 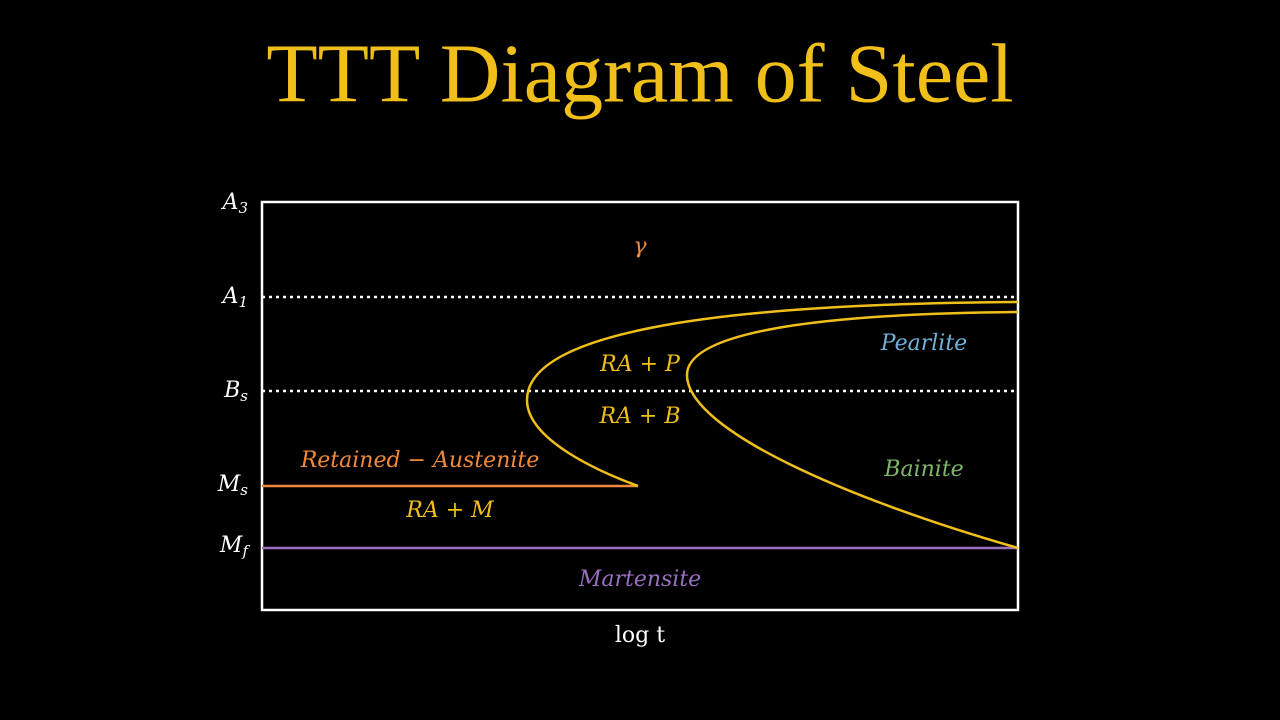 What do you see at coordinates (923, 343) in the screenshot?
I see `region-label: Pearlite` at bounding box center [923, 343].